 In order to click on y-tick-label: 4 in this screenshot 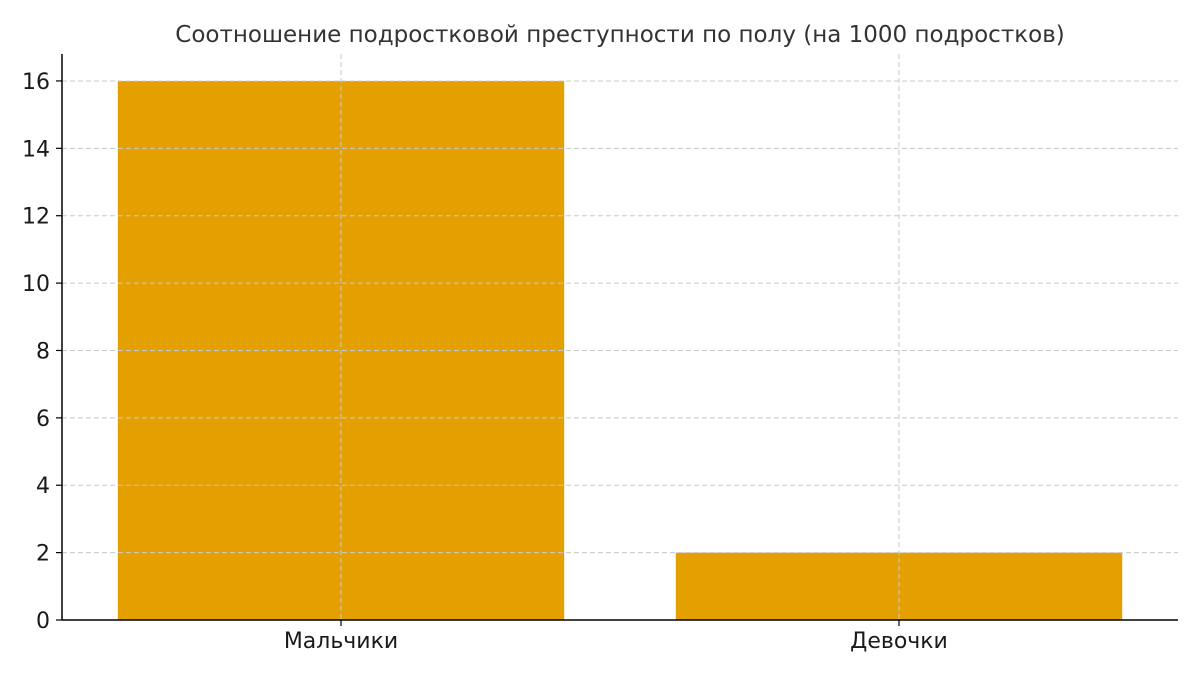, I will do `click(43, 486)`.